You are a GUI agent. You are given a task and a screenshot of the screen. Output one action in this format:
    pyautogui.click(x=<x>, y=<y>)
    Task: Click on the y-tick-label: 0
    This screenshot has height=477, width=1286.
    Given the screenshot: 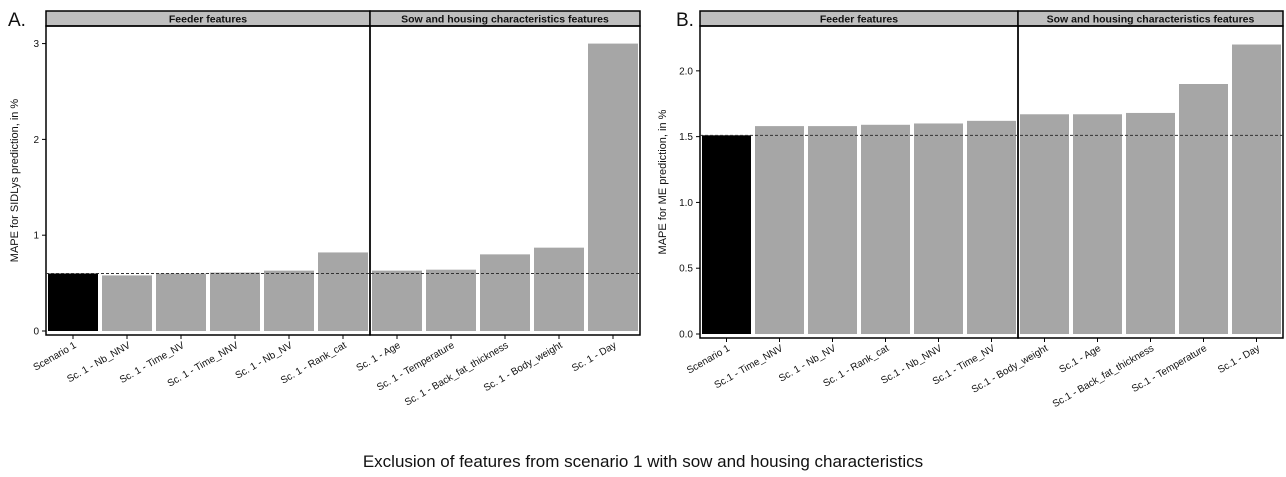 What is the action you would take?
    pyautogui.click(x=36, y=332)
    